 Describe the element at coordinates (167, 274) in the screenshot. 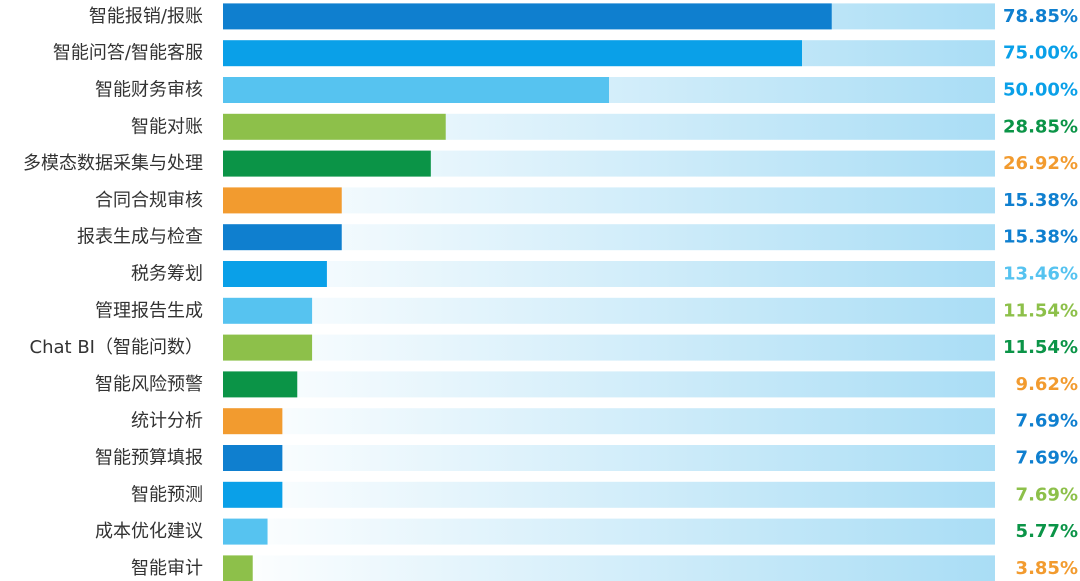

I see `category-label: 税务筹划` at that location.